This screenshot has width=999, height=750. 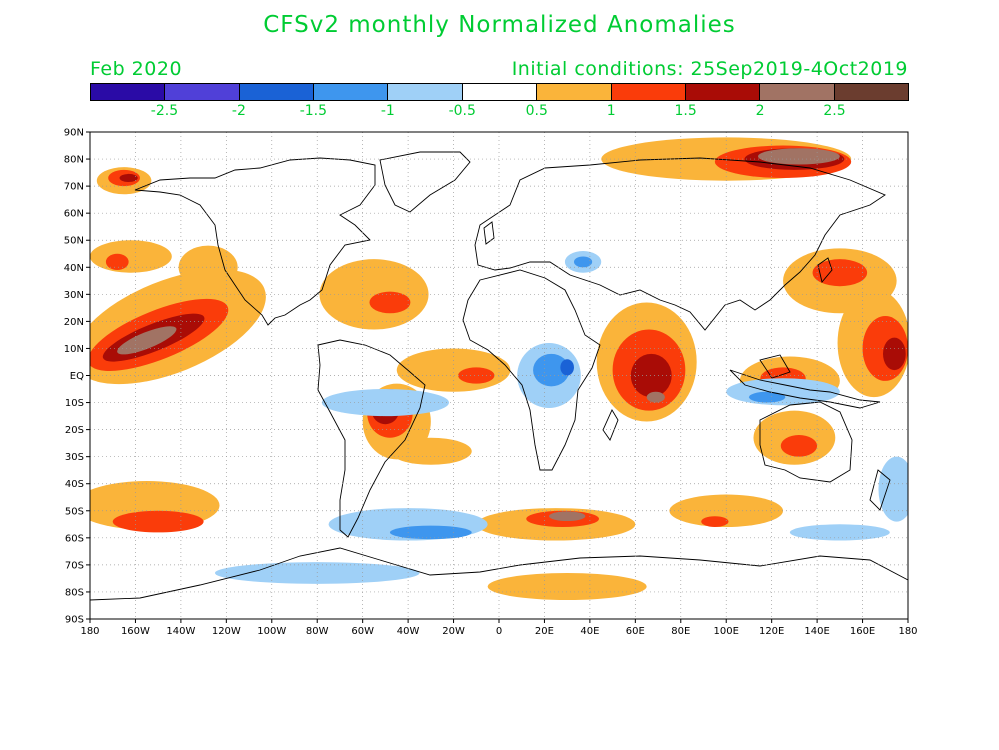 I want to click on lon-tick-label: 60W, so click(x=362, y=631).